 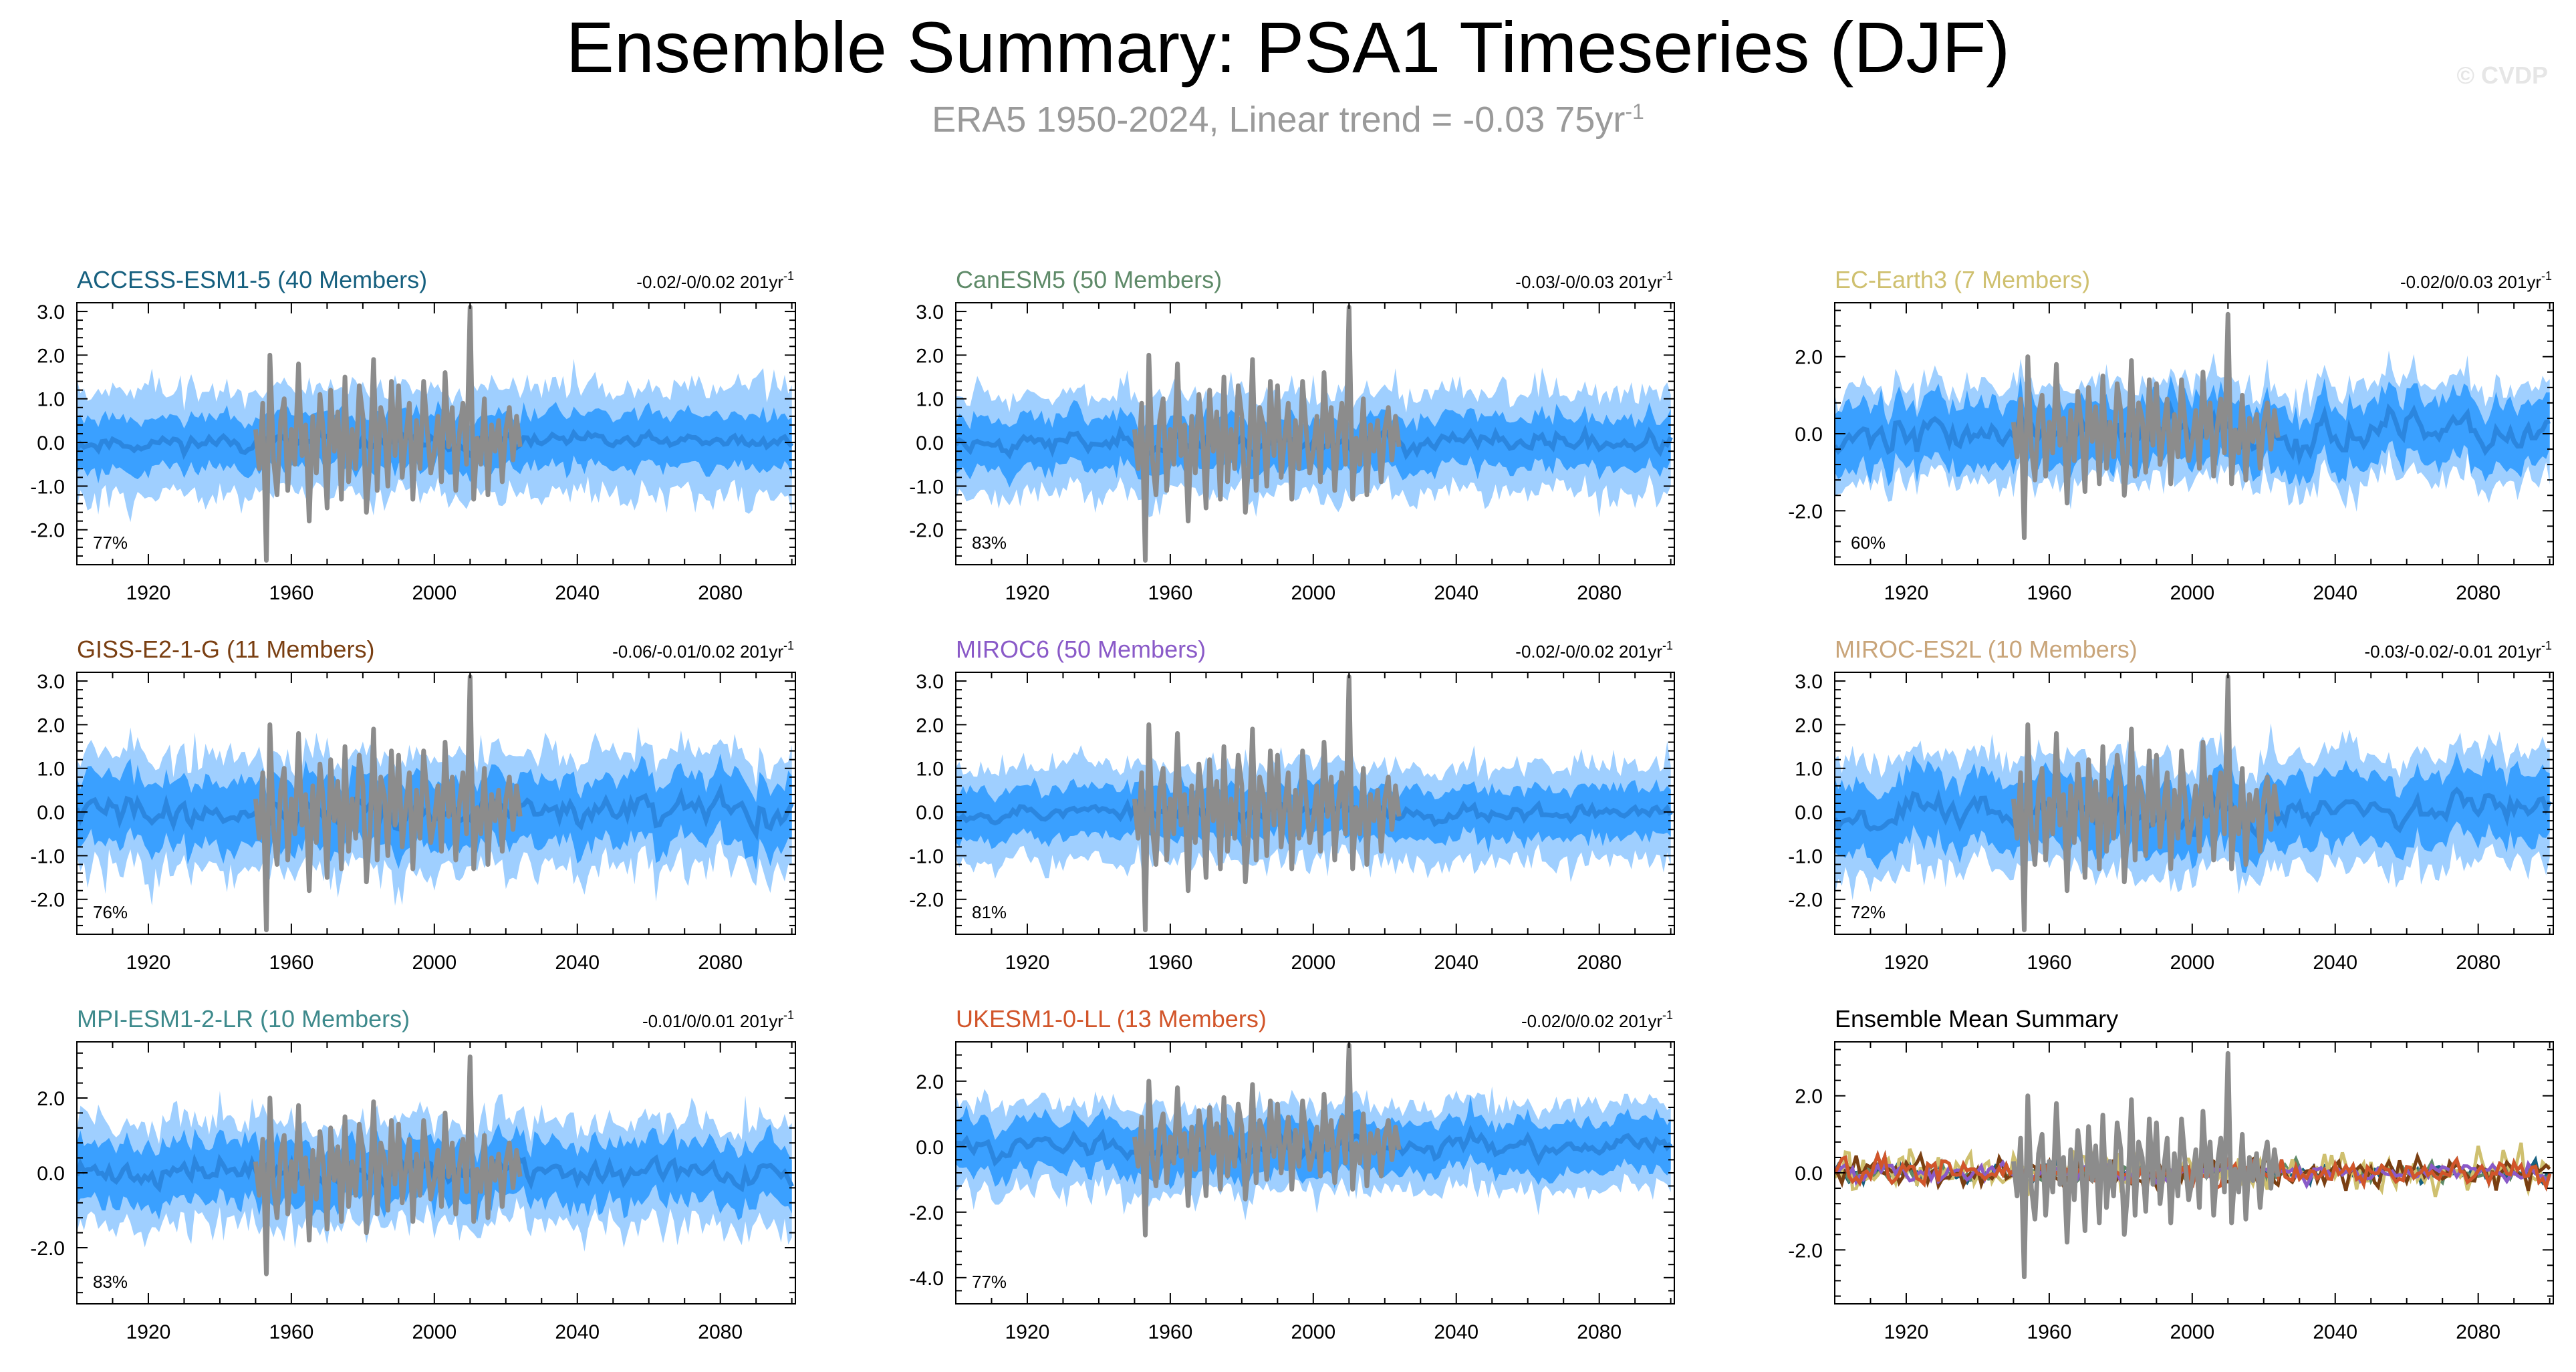 What do you see at coordinates (698, 652) in the screenshot?
I see `trend-value: -0.06/-0.01/0.02 201yr` at bounding box center [698, 652].